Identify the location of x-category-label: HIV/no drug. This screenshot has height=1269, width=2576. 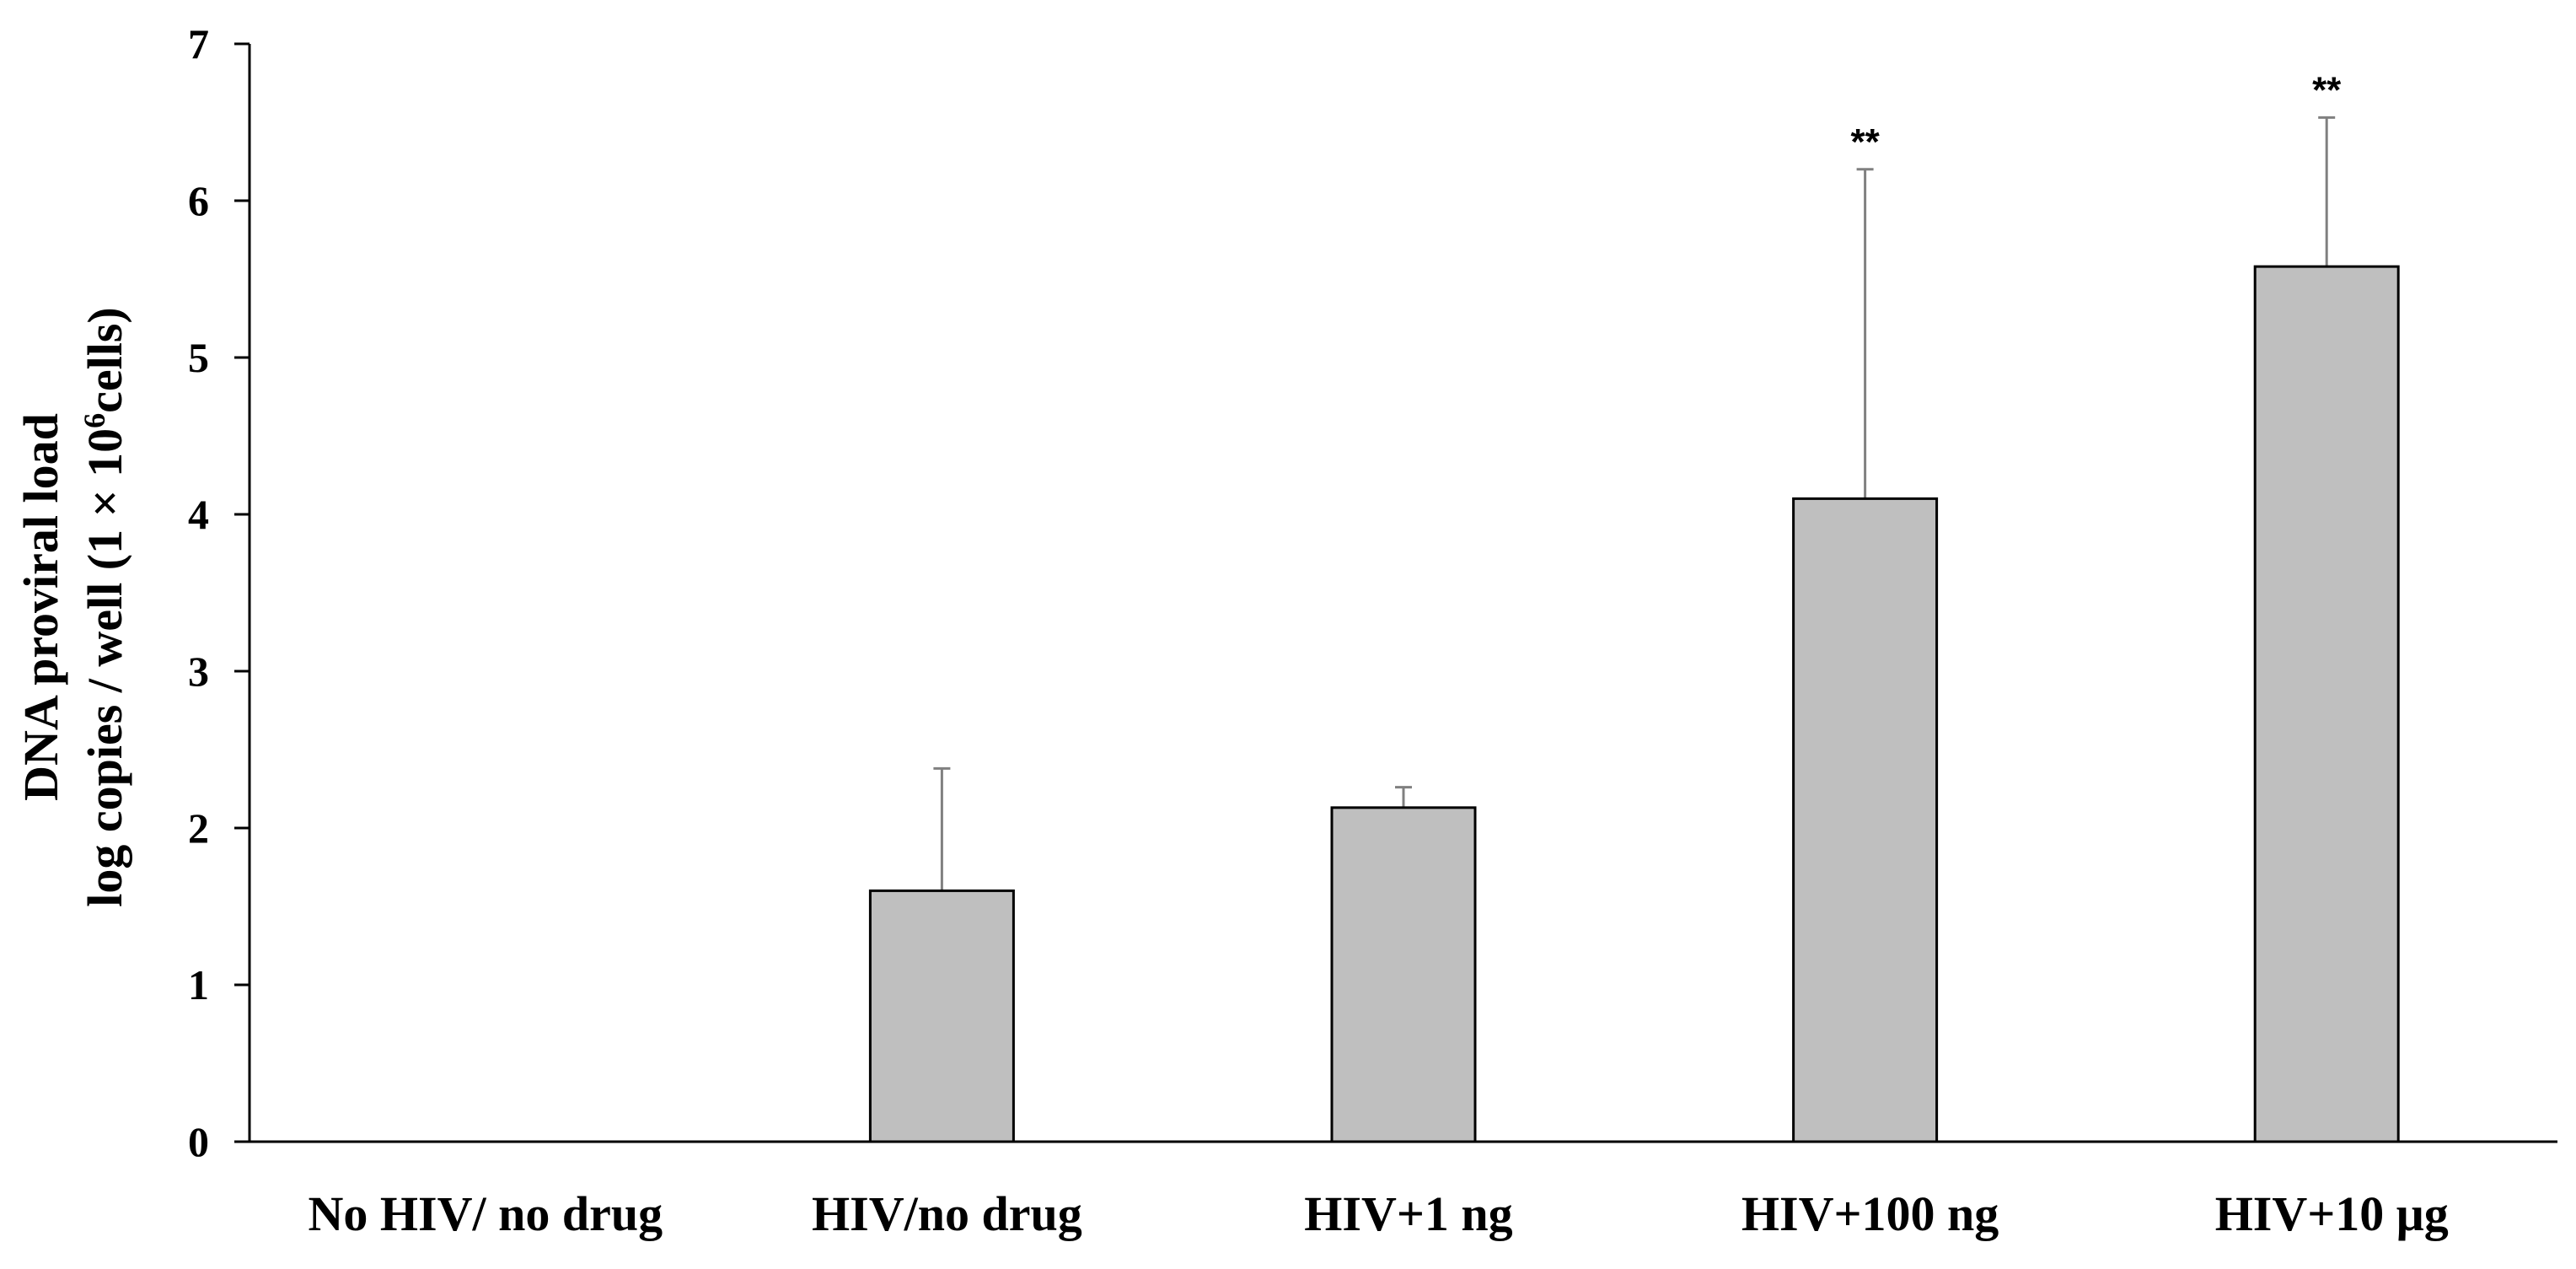
(947, 1213).